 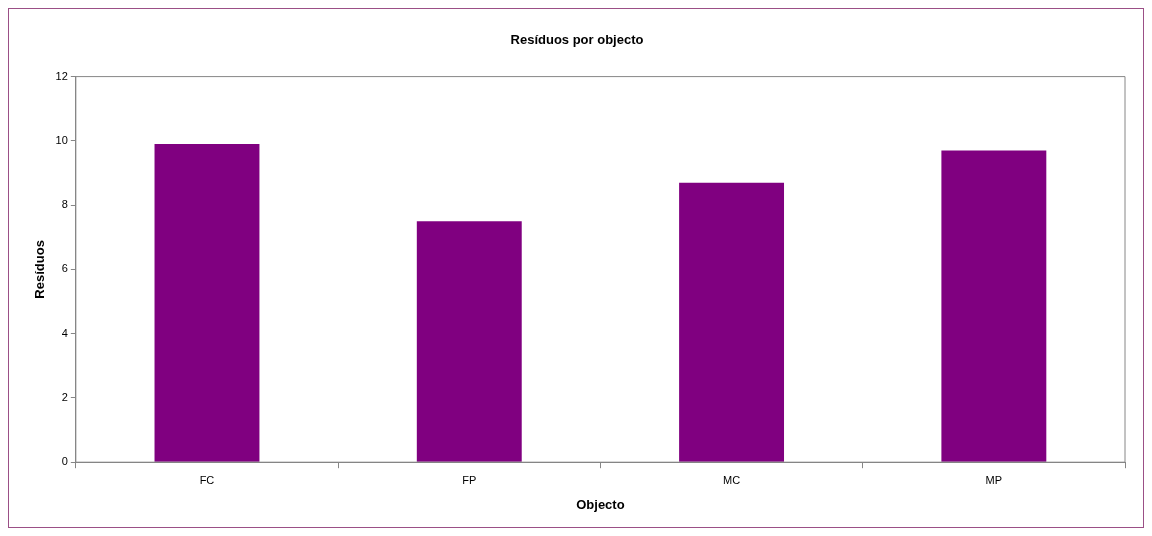 I want to click on chart-title: Resíduos por objecto, so click(x=577, y=40).